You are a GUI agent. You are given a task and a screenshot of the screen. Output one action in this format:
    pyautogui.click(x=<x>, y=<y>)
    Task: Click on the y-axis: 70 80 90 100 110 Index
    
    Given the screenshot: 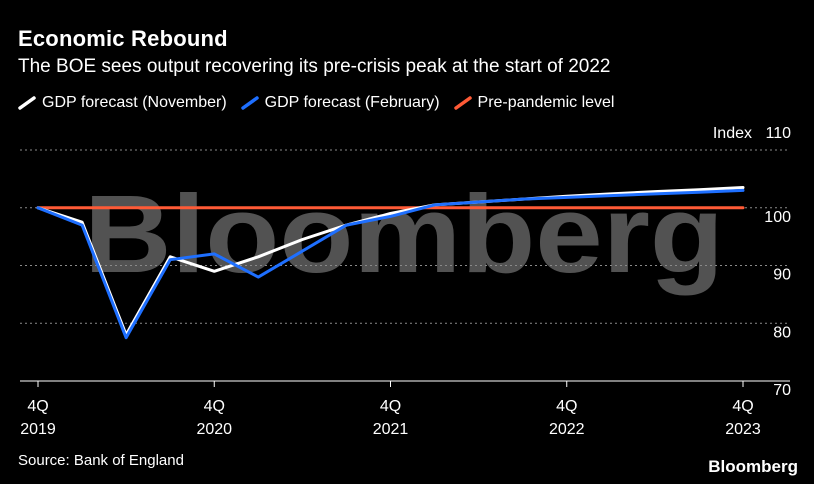 What is the action you would take?
    pyautogui.click(x=752, y=262)
    